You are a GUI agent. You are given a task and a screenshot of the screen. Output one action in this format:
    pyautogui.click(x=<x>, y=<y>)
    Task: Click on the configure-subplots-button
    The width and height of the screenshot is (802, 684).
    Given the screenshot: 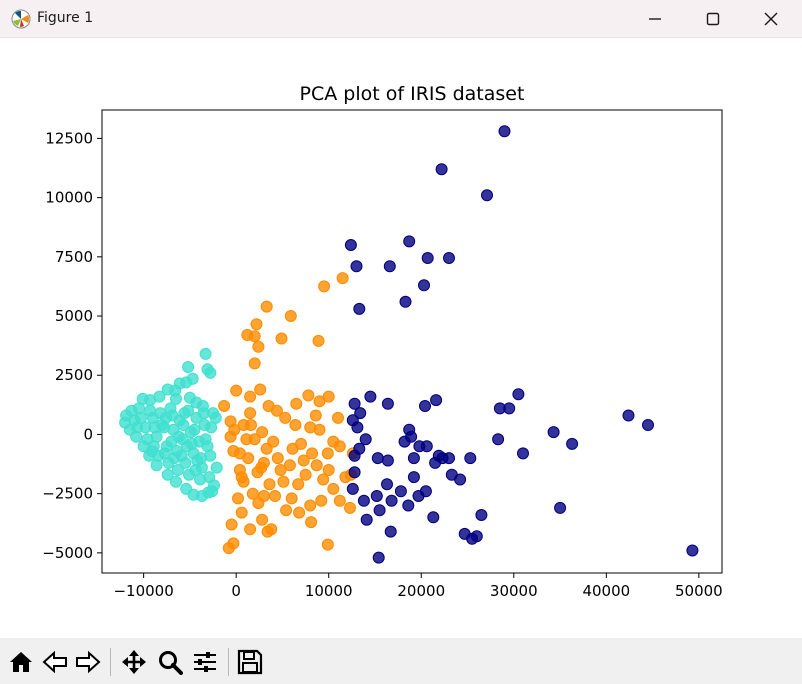 What is the action you would take?
    pyautogui.click(x=205, y=662)
    